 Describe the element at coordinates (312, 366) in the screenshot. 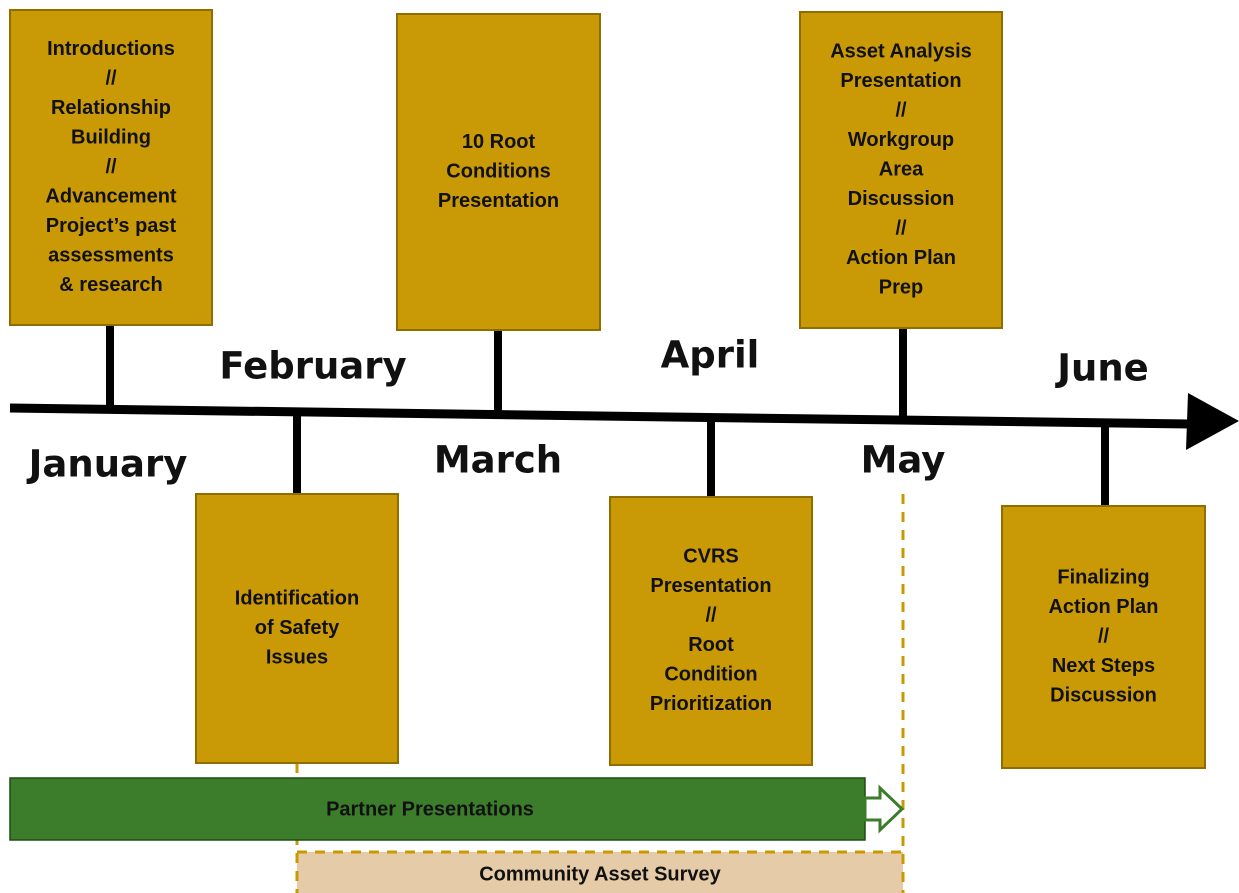

I see `month-label: February` at that location.